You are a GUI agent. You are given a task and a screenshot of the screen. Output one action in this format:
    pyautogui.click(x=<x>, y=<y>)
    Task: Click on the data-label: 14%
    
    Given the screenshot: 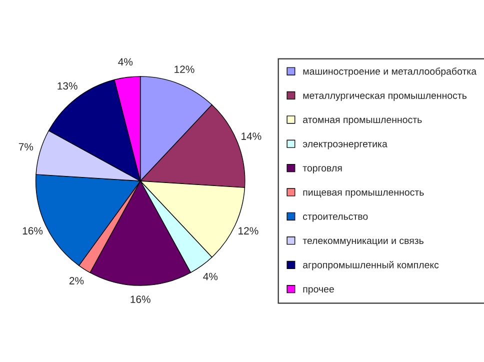 What is the action you would take?
    pyautogui.click(x=252, y=136)
    